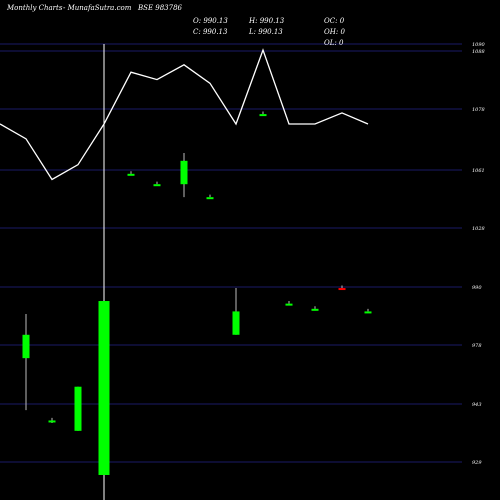  I want to click on y-tick-label: 978, so click(477, 346).